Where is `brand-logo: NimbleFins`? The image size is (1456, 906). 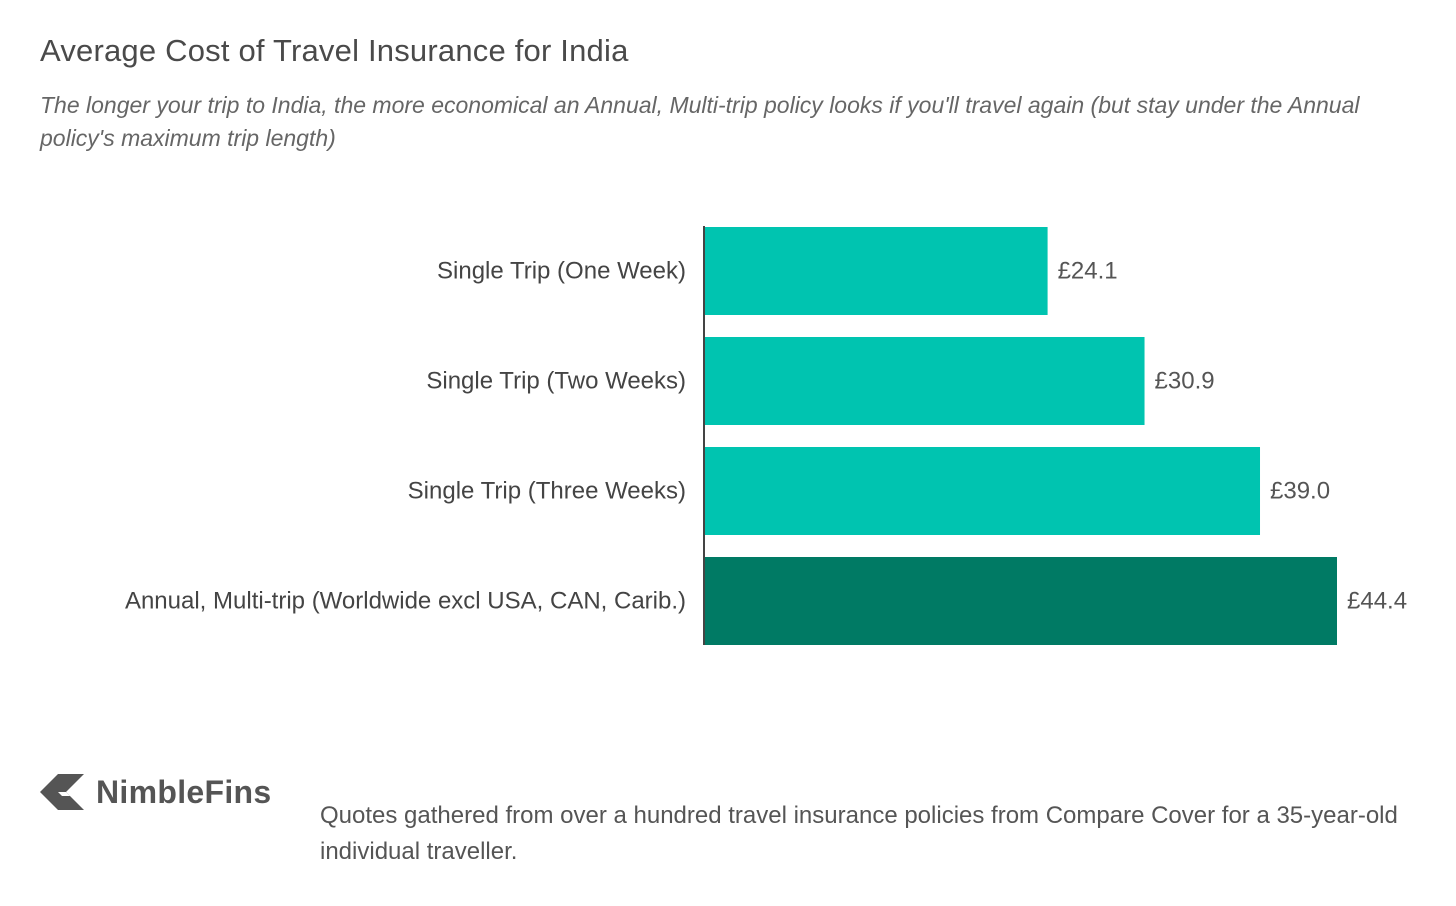 brand-logo: NimbleFins is located at coordinates (155, 792).